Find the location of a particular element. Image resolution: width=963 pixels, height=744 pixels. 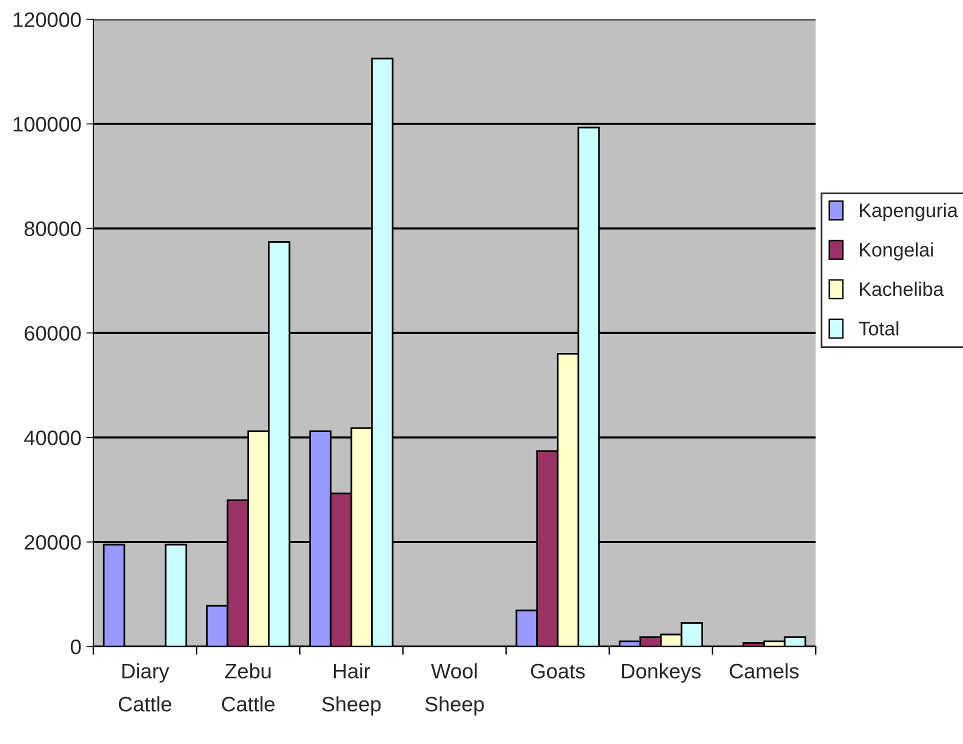

y-tick-label: 80000 is located at coordinates (52, 228).